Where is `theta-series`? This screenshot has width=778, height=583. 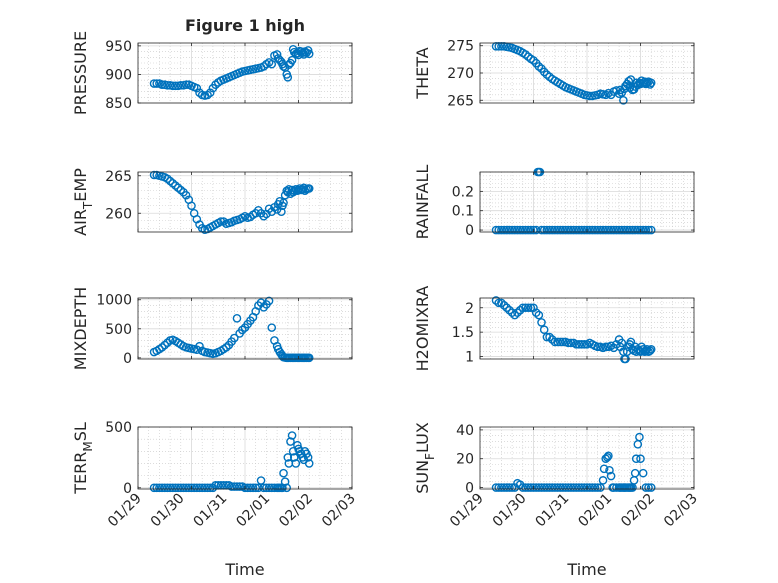
theta-series is located at coordinates (573, 73).